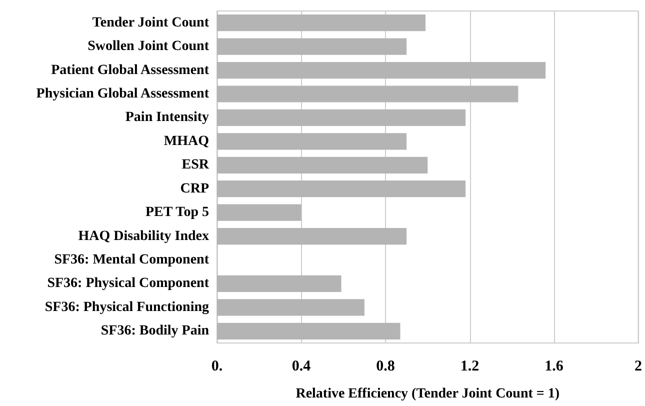 Image resolution: width=645 pixels, height=406 pixels. I want to click on y-tick-label: Swollen Joint Count, so click(149, 46).